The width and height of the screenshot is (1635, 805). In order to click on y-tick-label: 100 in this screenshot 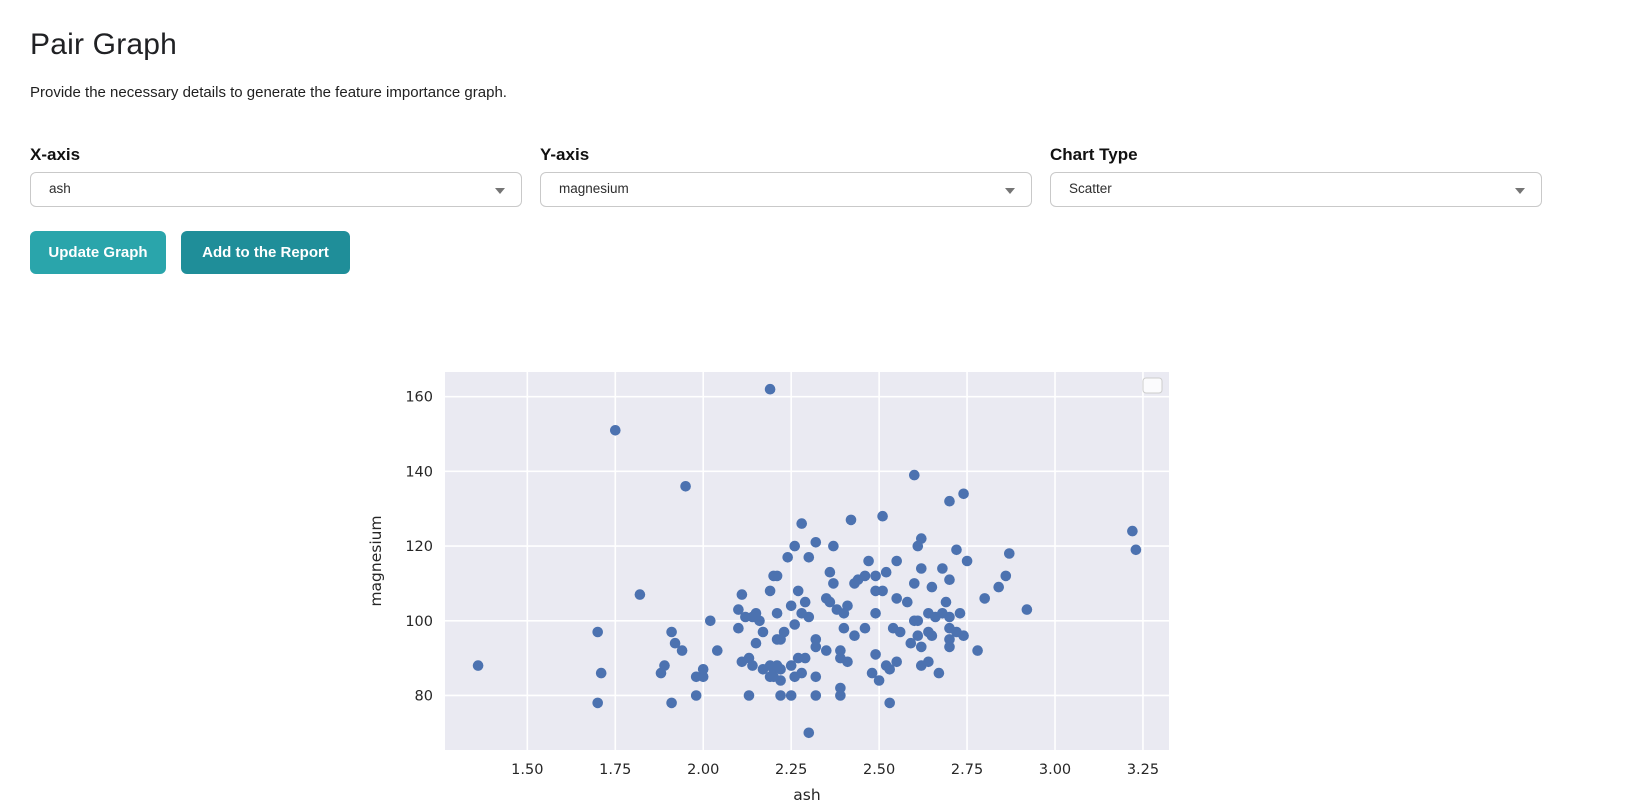, I will do `click(419, 622)`.